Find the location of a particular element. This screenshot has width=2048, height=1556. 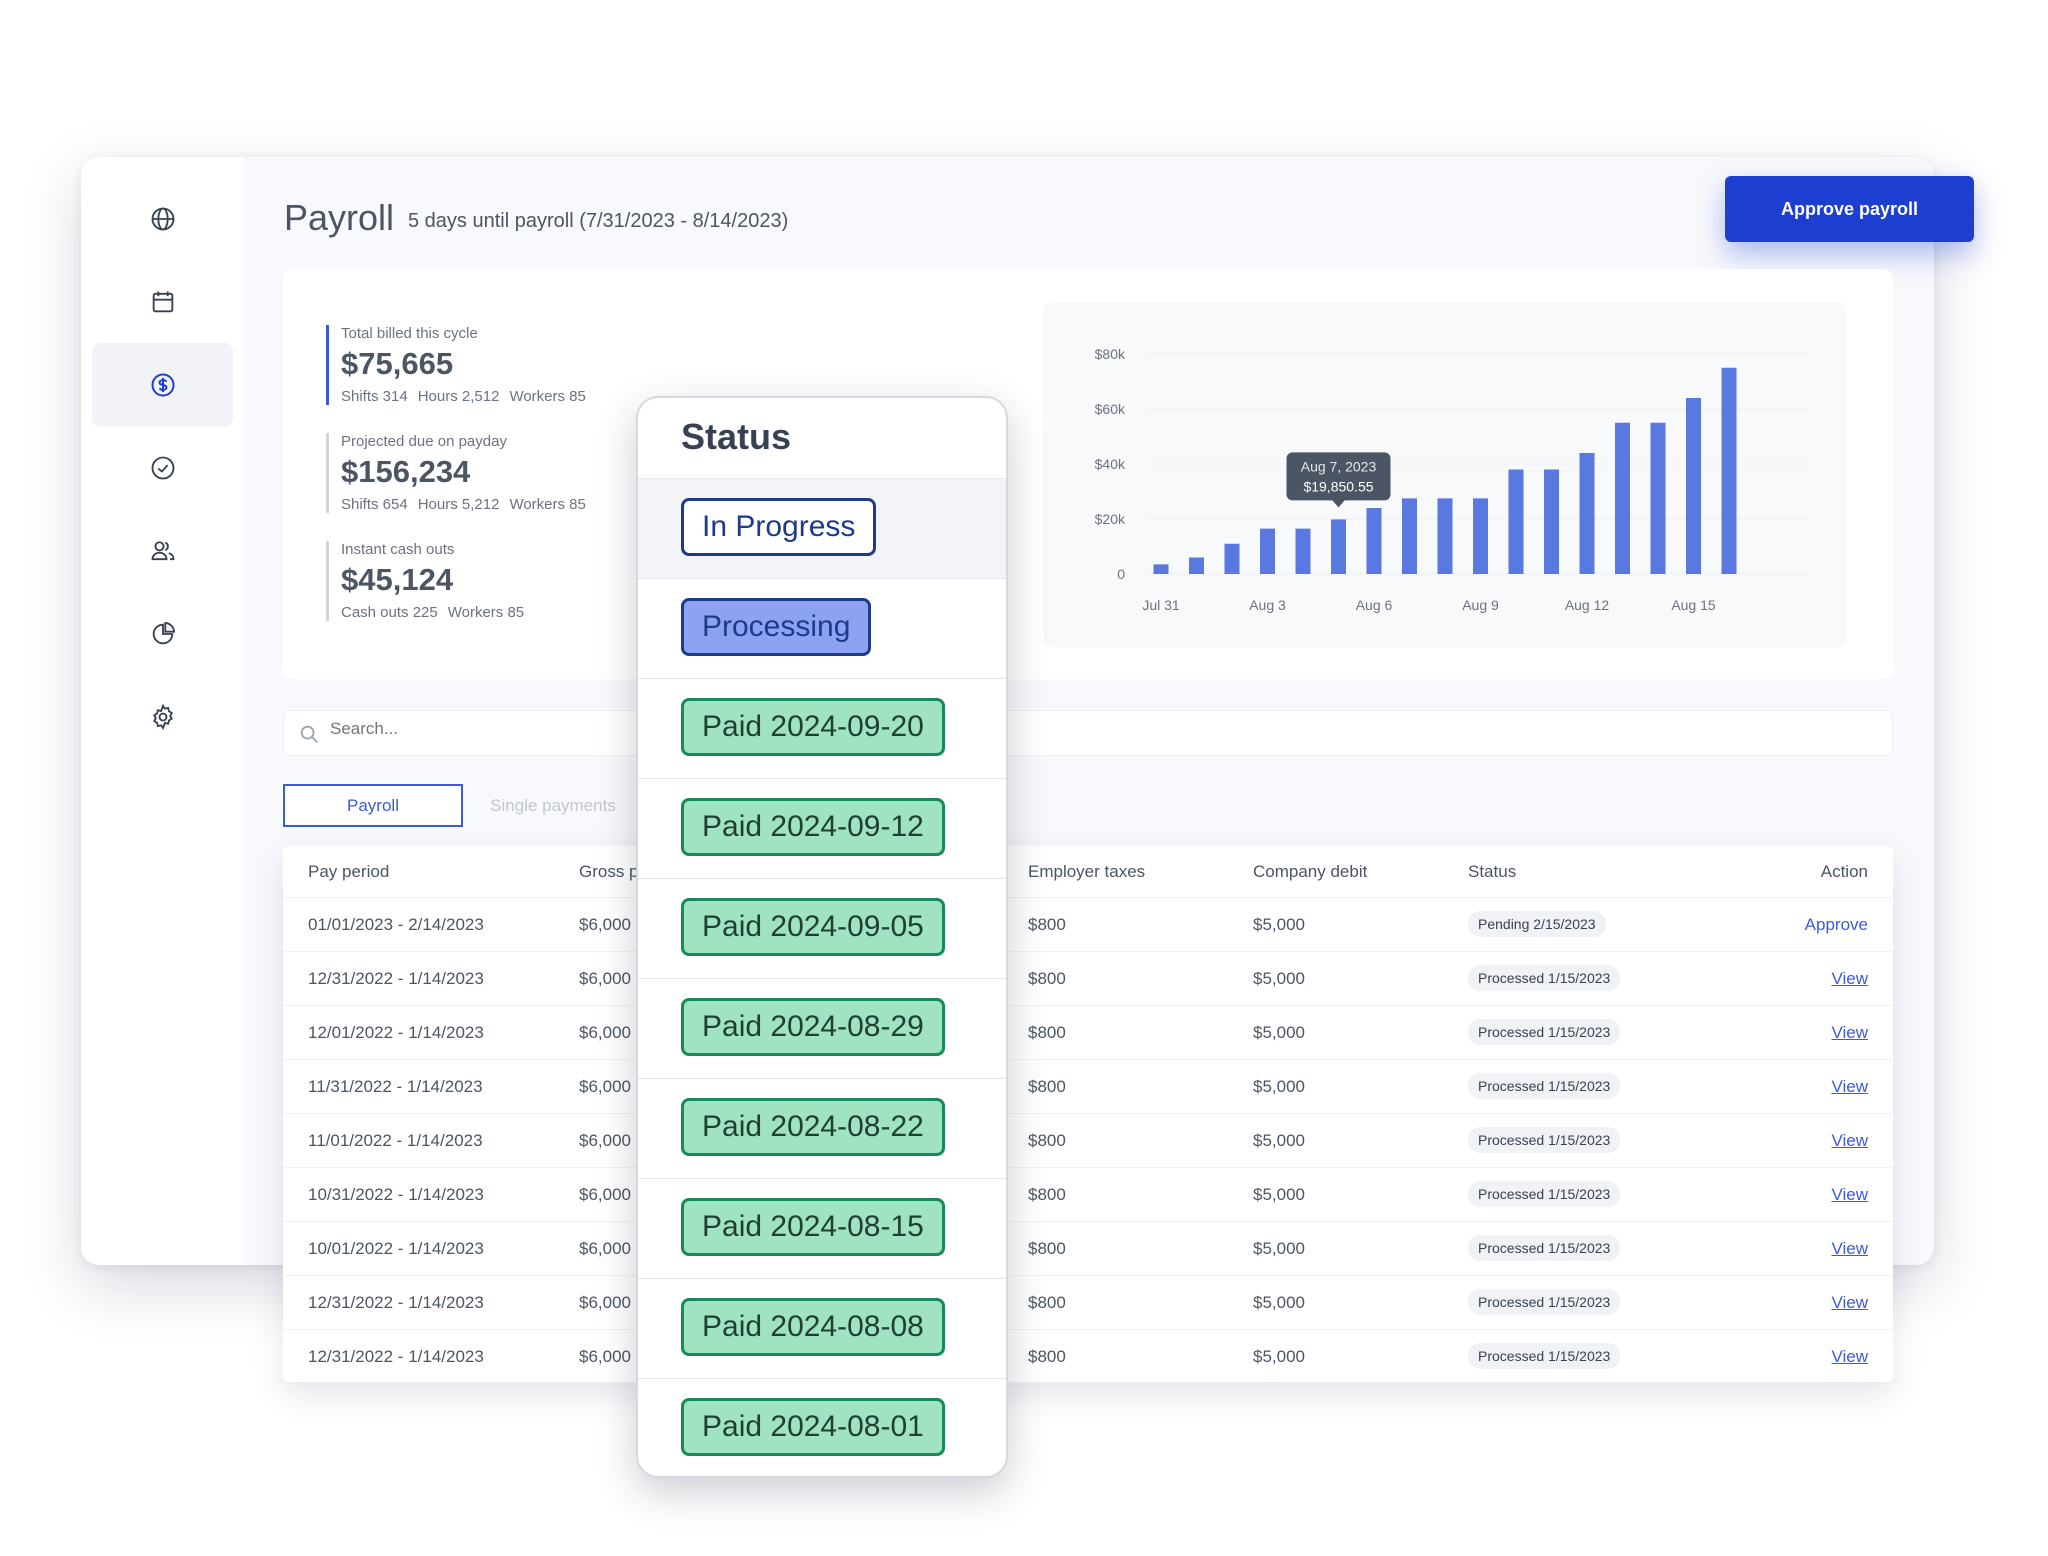

approve-link: Approve is located at coordinates (1836, 924).